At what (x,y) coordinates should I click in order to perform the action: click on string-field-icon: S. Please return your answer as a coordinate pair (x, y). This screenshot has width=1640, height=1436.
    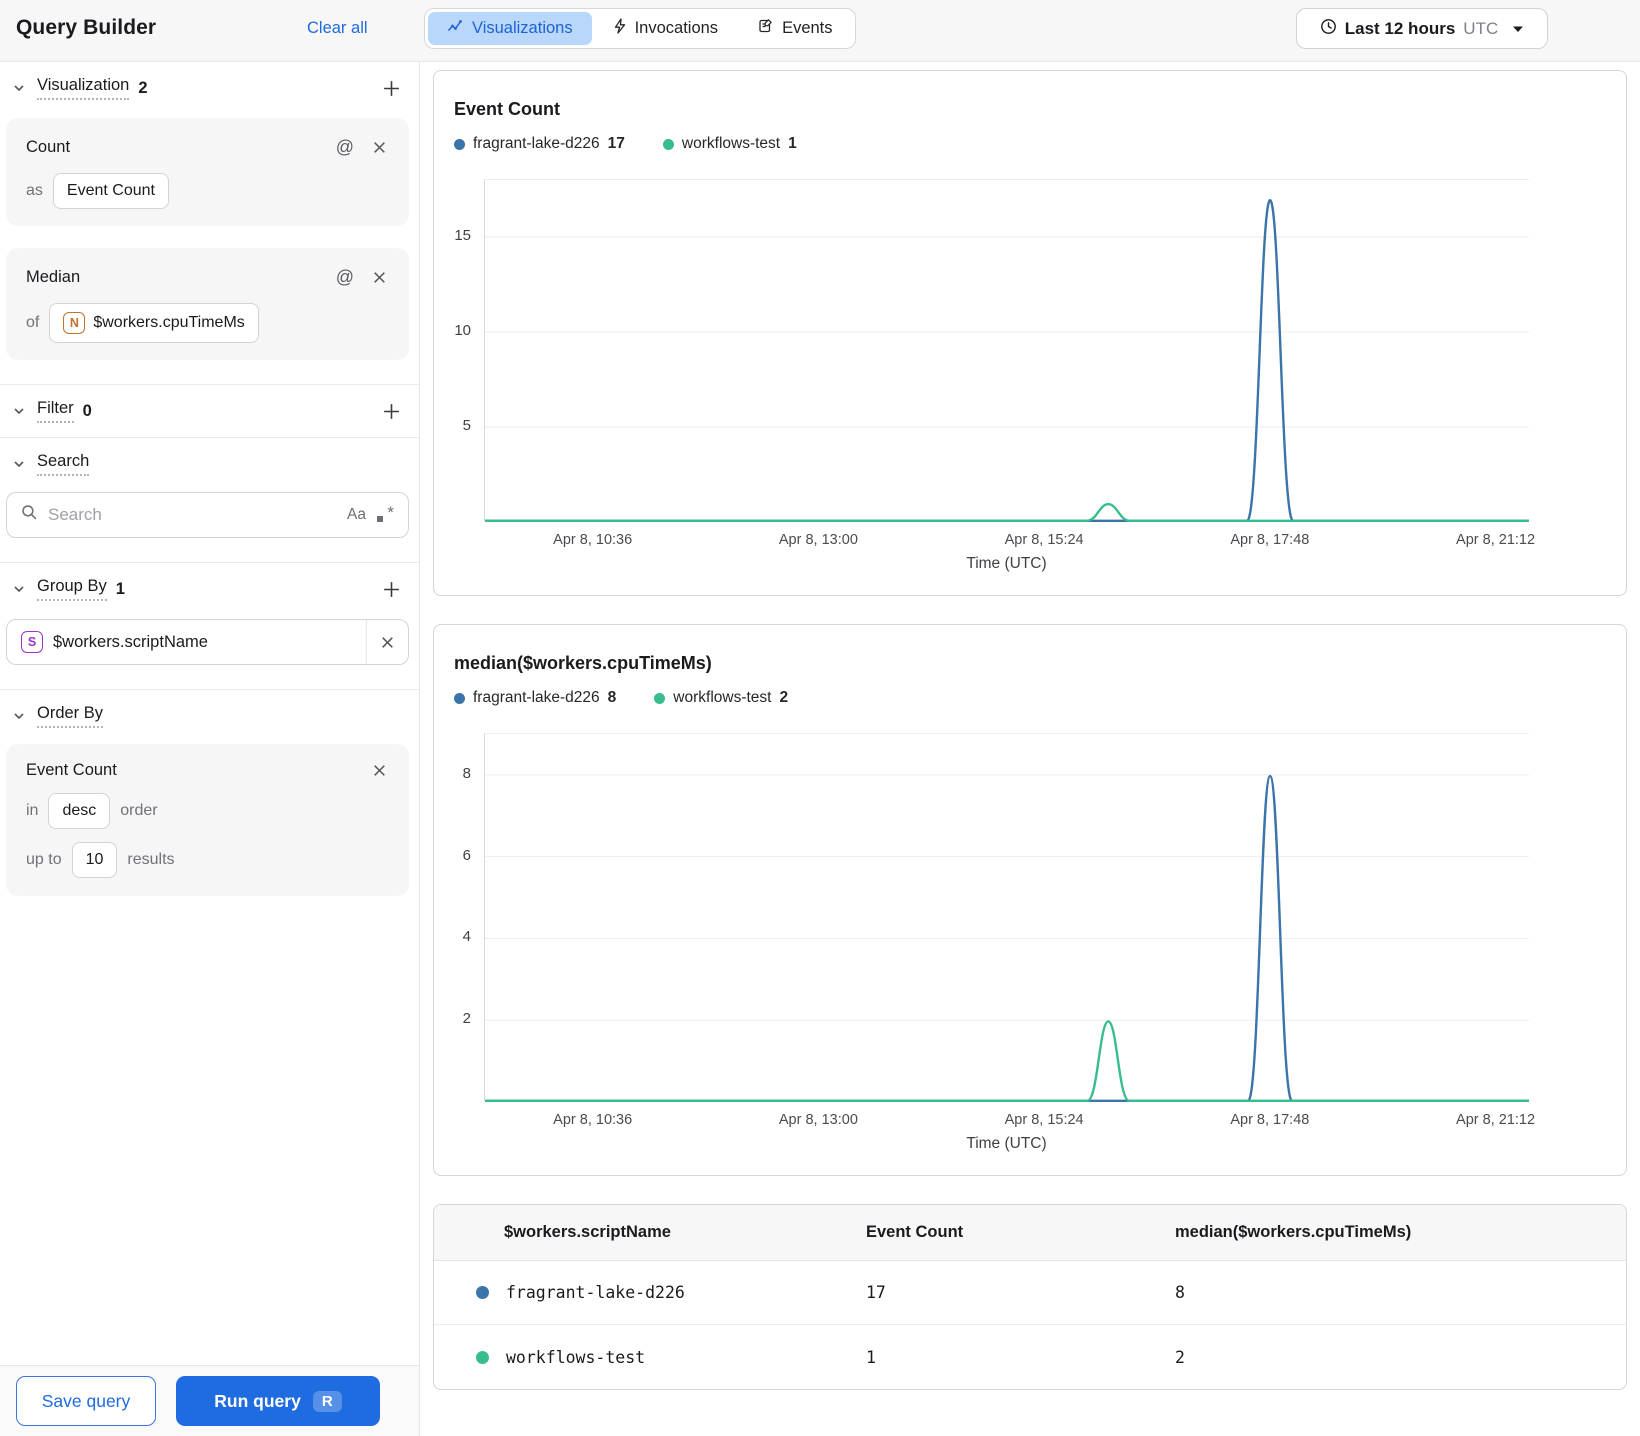
    Looking at the image, I should click on (32, 642).